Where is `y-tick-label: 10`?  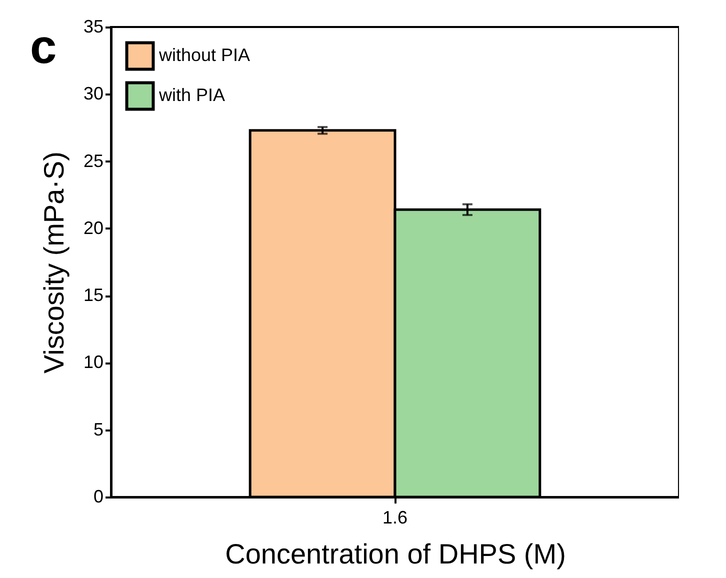
y-tick-label: 10 is located at coordinates (93, 362).